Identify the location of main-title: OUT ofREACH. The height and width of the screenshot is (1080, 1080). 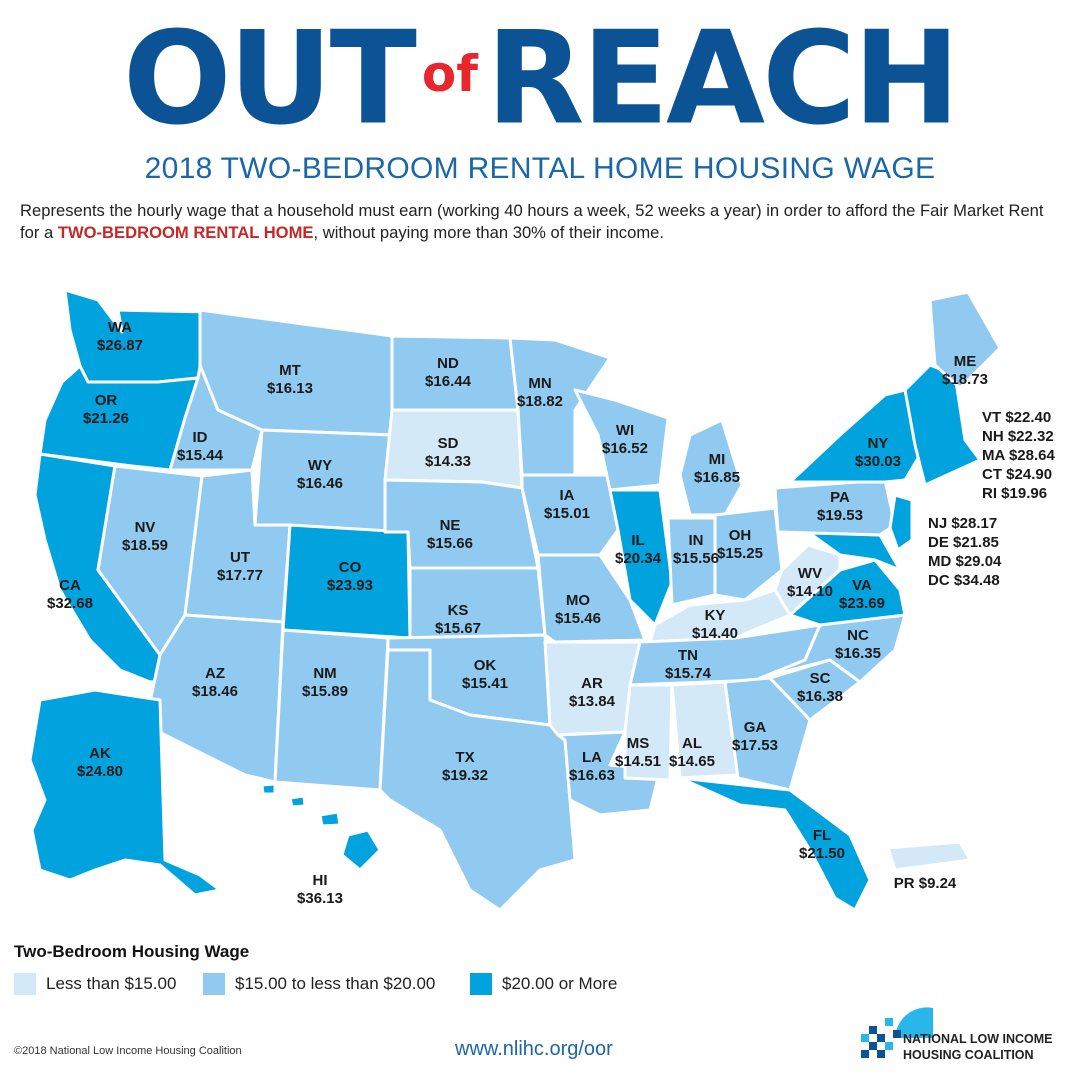
(540, 79).